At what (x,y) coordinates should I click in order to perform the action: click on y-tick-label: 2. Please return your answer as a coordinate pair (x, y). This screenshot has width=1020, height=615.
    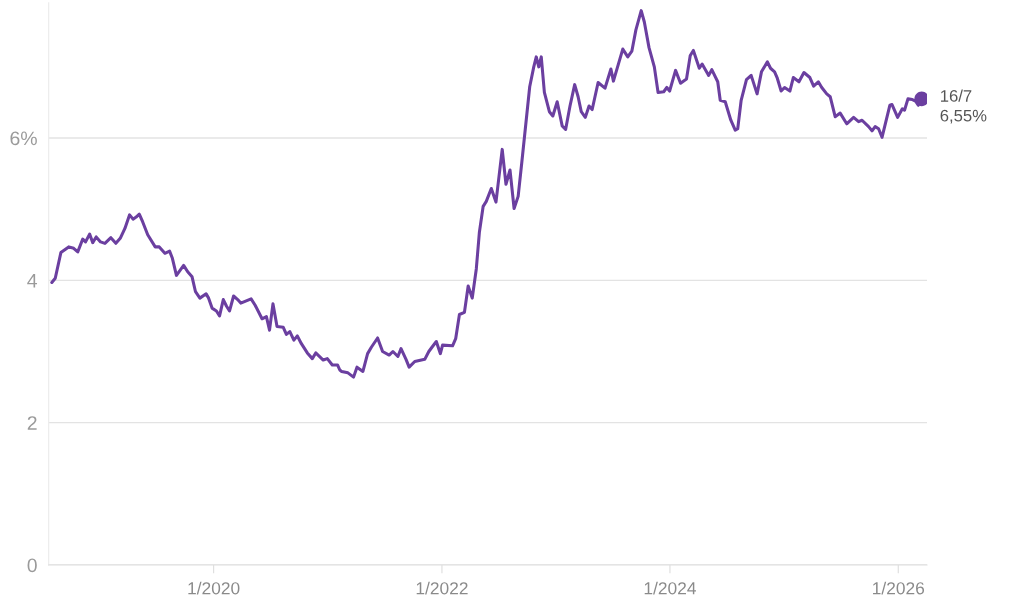
    Looking at the image, I should click on (32, 423).